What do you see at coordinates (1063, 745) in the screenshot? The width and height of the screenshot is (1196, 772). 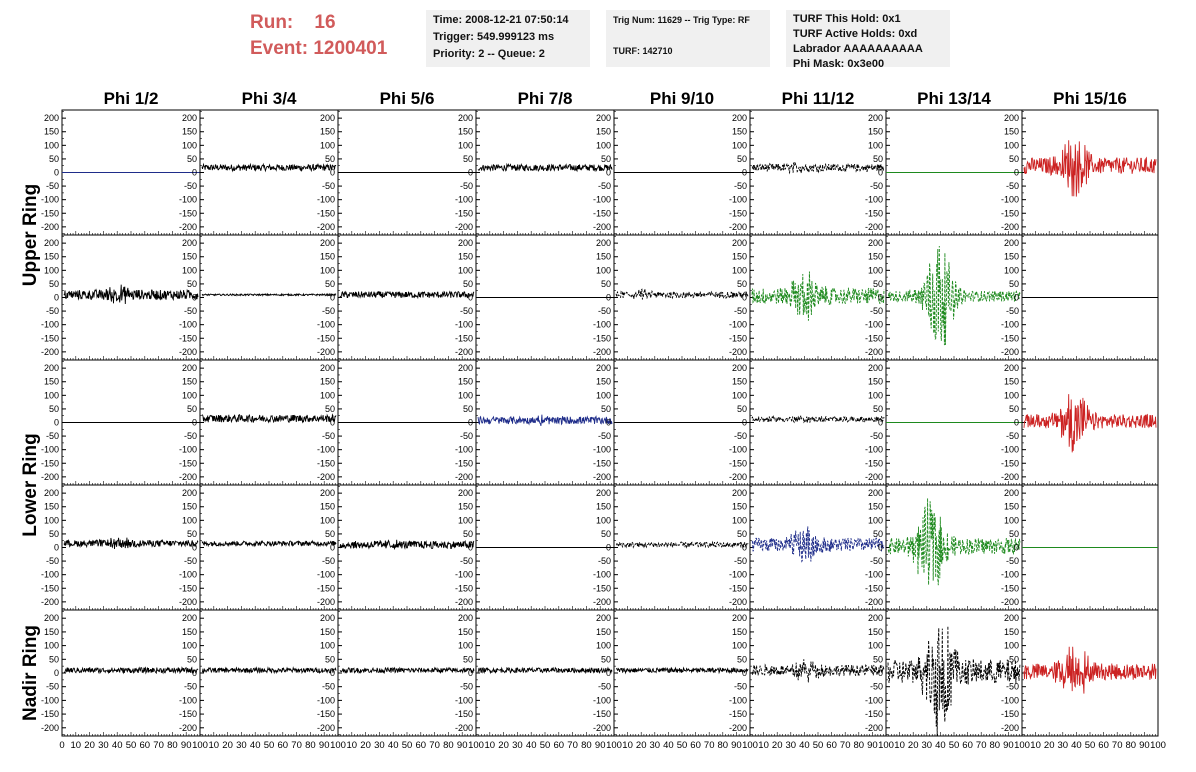 I see `x-tick-label: 30` at bounding box center [1063, 745].